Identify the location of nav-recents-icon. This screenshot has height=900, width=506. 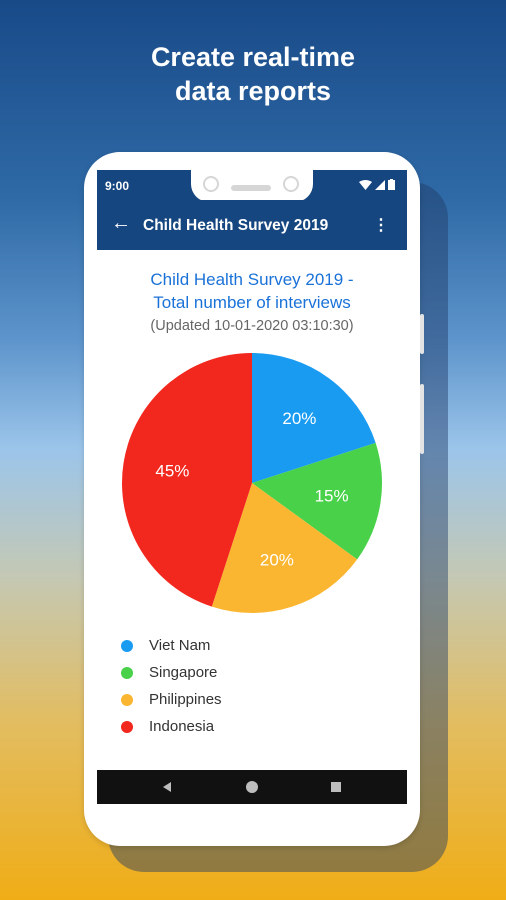
(336, 787).